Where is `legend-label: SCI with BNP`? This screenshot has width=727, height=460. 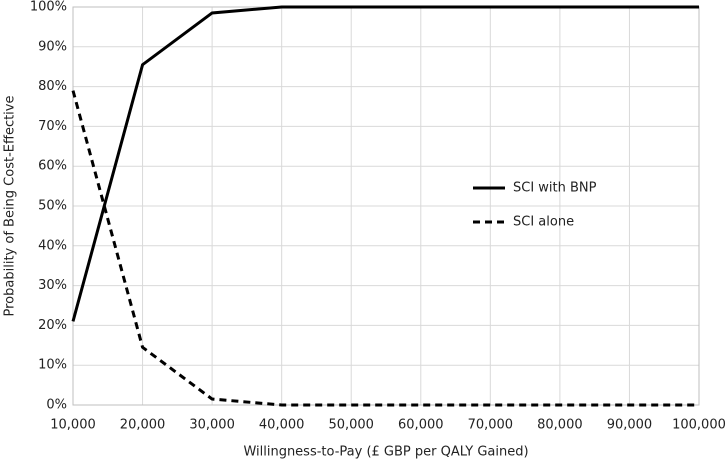 legend-label: SCI with BNP is located at coordinates (555, 188).